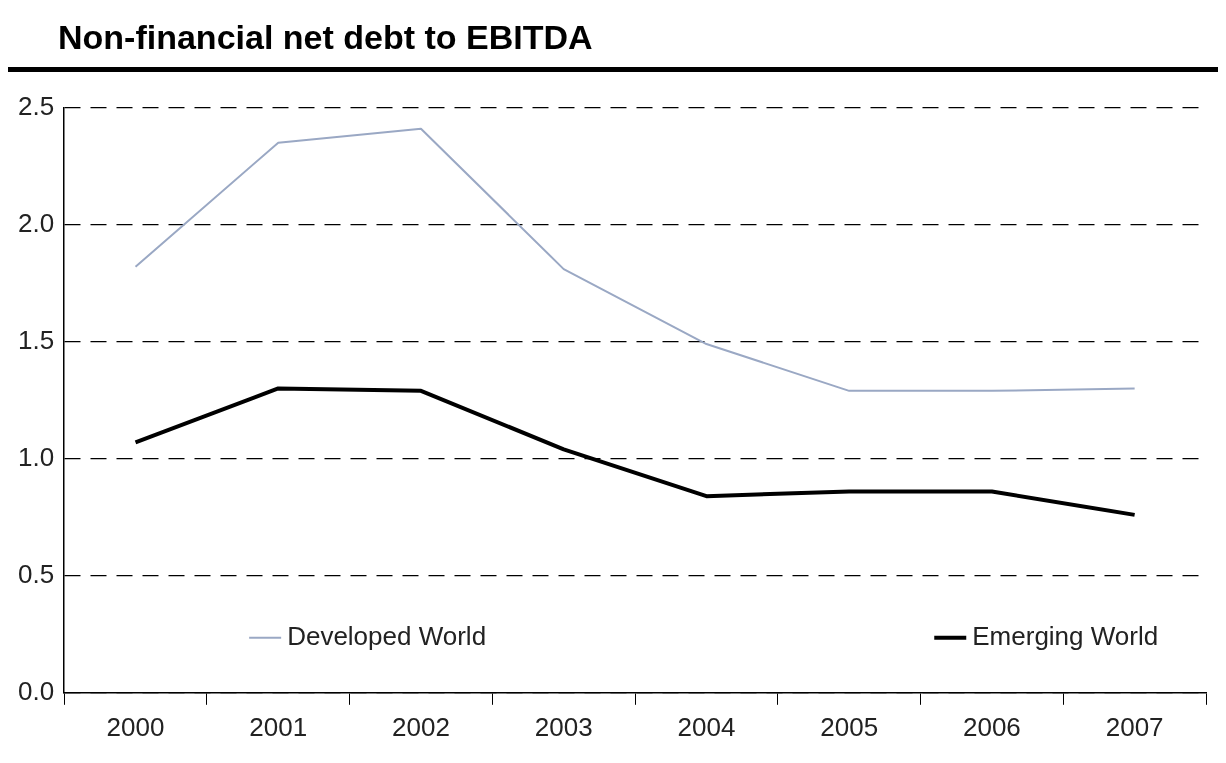  I want to click on x-tick-label: 2007, so click(1134, 726).